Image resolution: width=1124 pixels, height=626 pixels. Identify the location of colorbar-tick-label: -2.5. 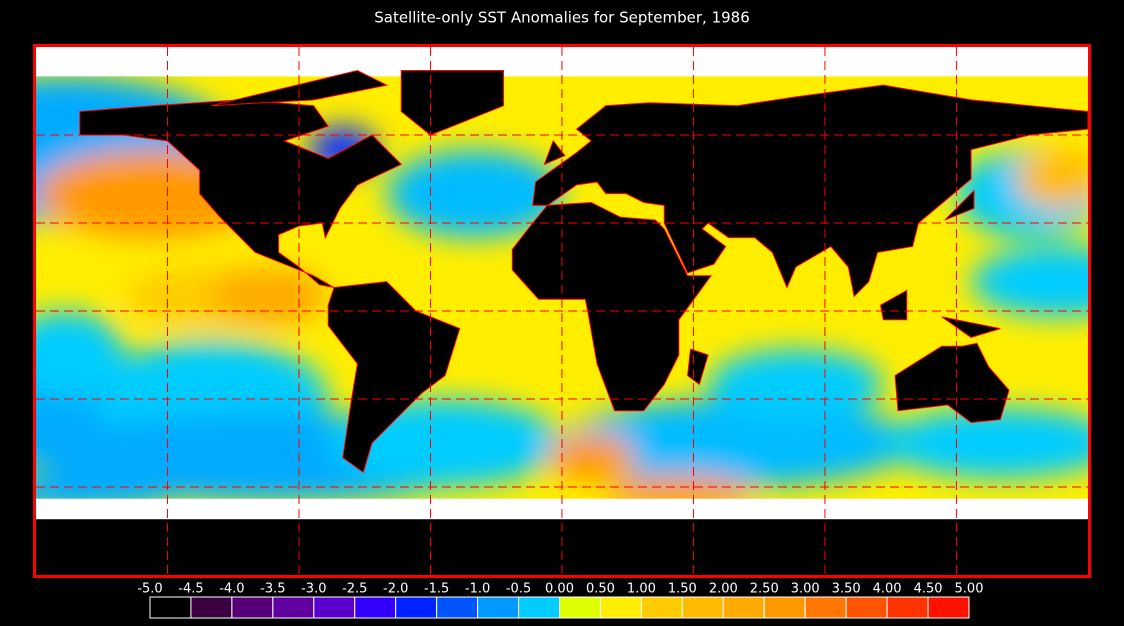
(354, 589).